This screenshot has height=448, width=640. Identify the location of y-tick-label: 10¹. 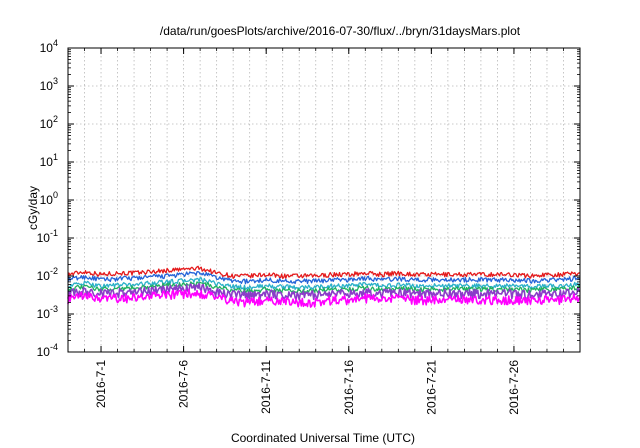
(49, 160).